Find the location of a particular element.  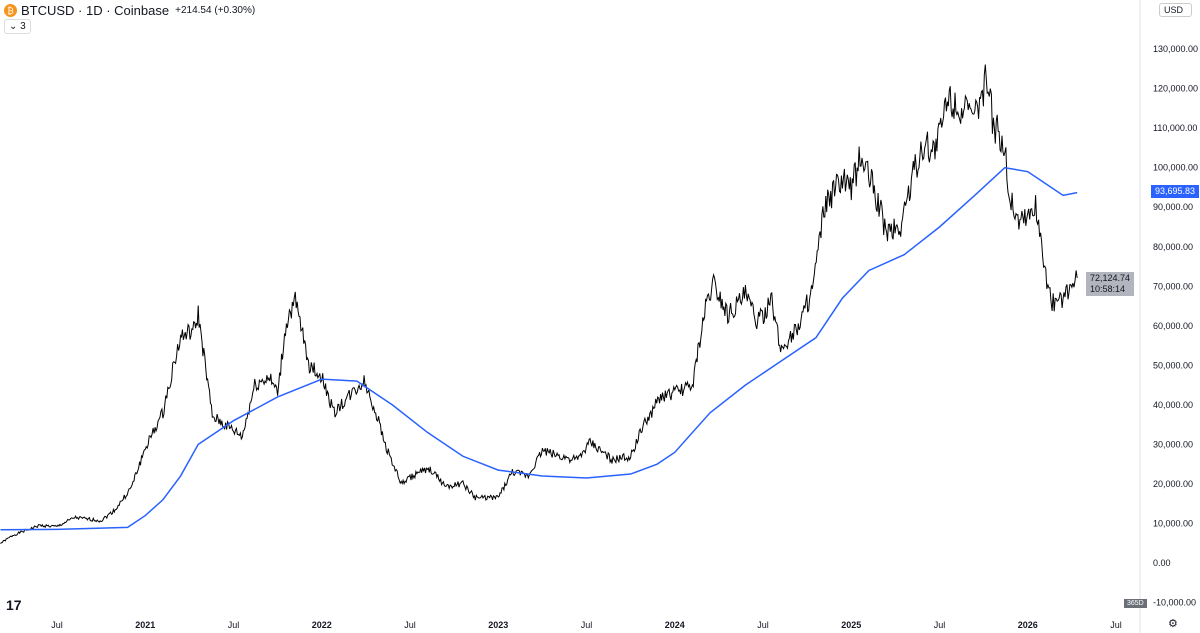

x-tick-label: 2025 is located at coordinates (851, 625).